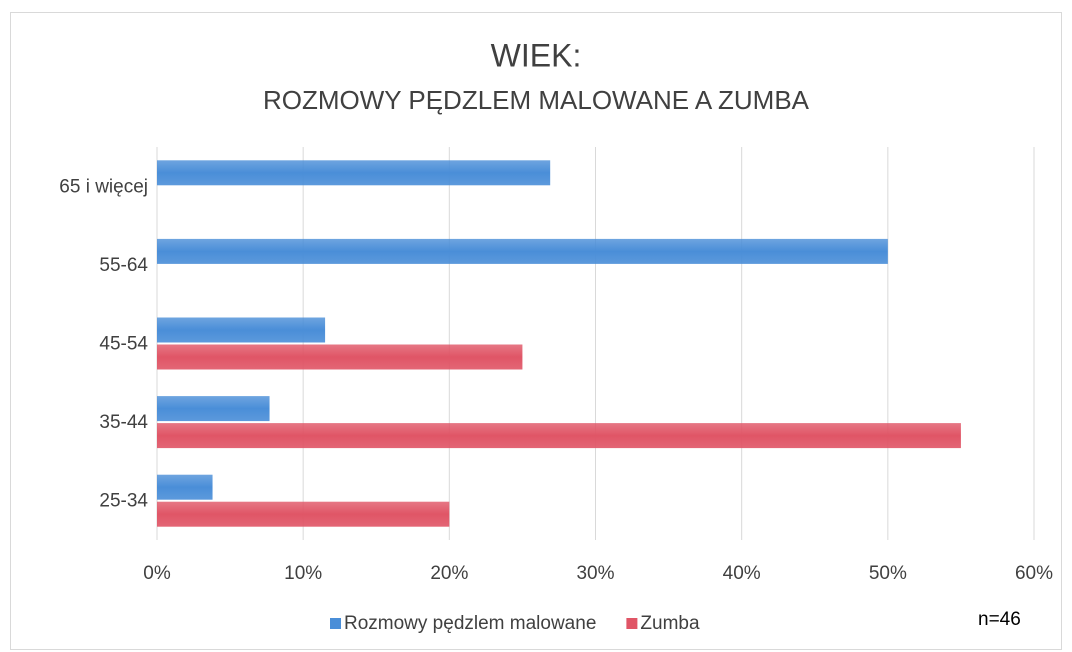 The height and width of the screenshot is (652, 1072). What do you see at coordinates (536, 55) in the screenshot?
I see `chart-title: WIEK:` at bounding box center [536, 55].